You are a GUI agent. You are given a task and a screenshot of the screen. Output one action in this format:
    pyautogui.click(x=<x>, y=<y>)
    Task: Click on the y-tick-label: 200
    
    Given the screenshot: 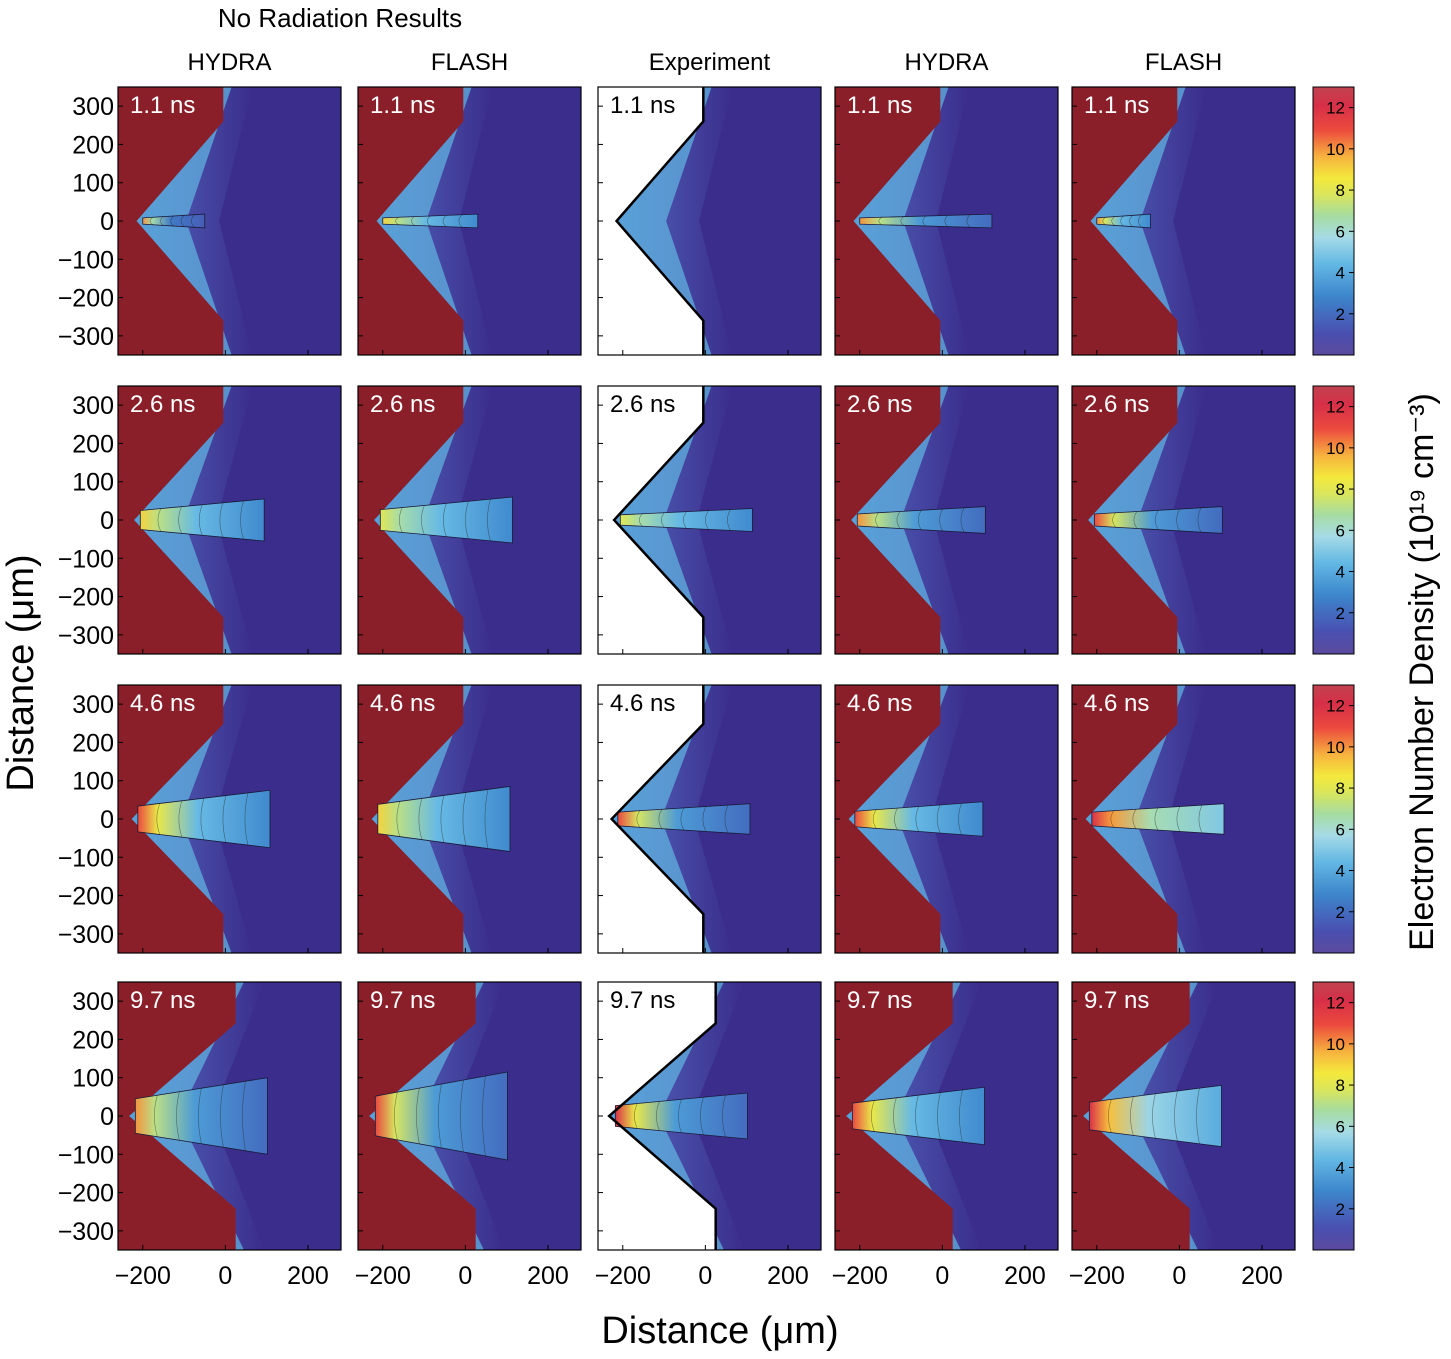 What is the action you would take?
    pyautogui.click(x=93, y=743)
    